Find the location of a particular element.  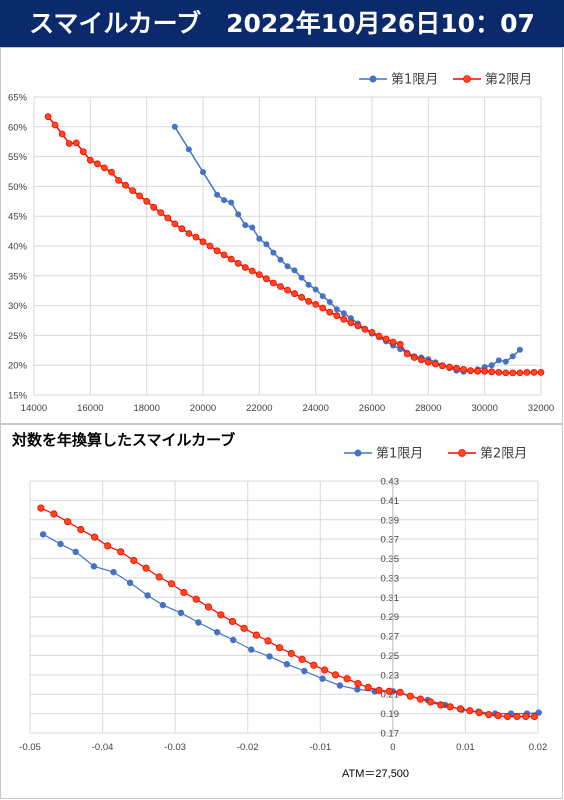

y-tick-label: 20% is located at coordinates (18, 366).